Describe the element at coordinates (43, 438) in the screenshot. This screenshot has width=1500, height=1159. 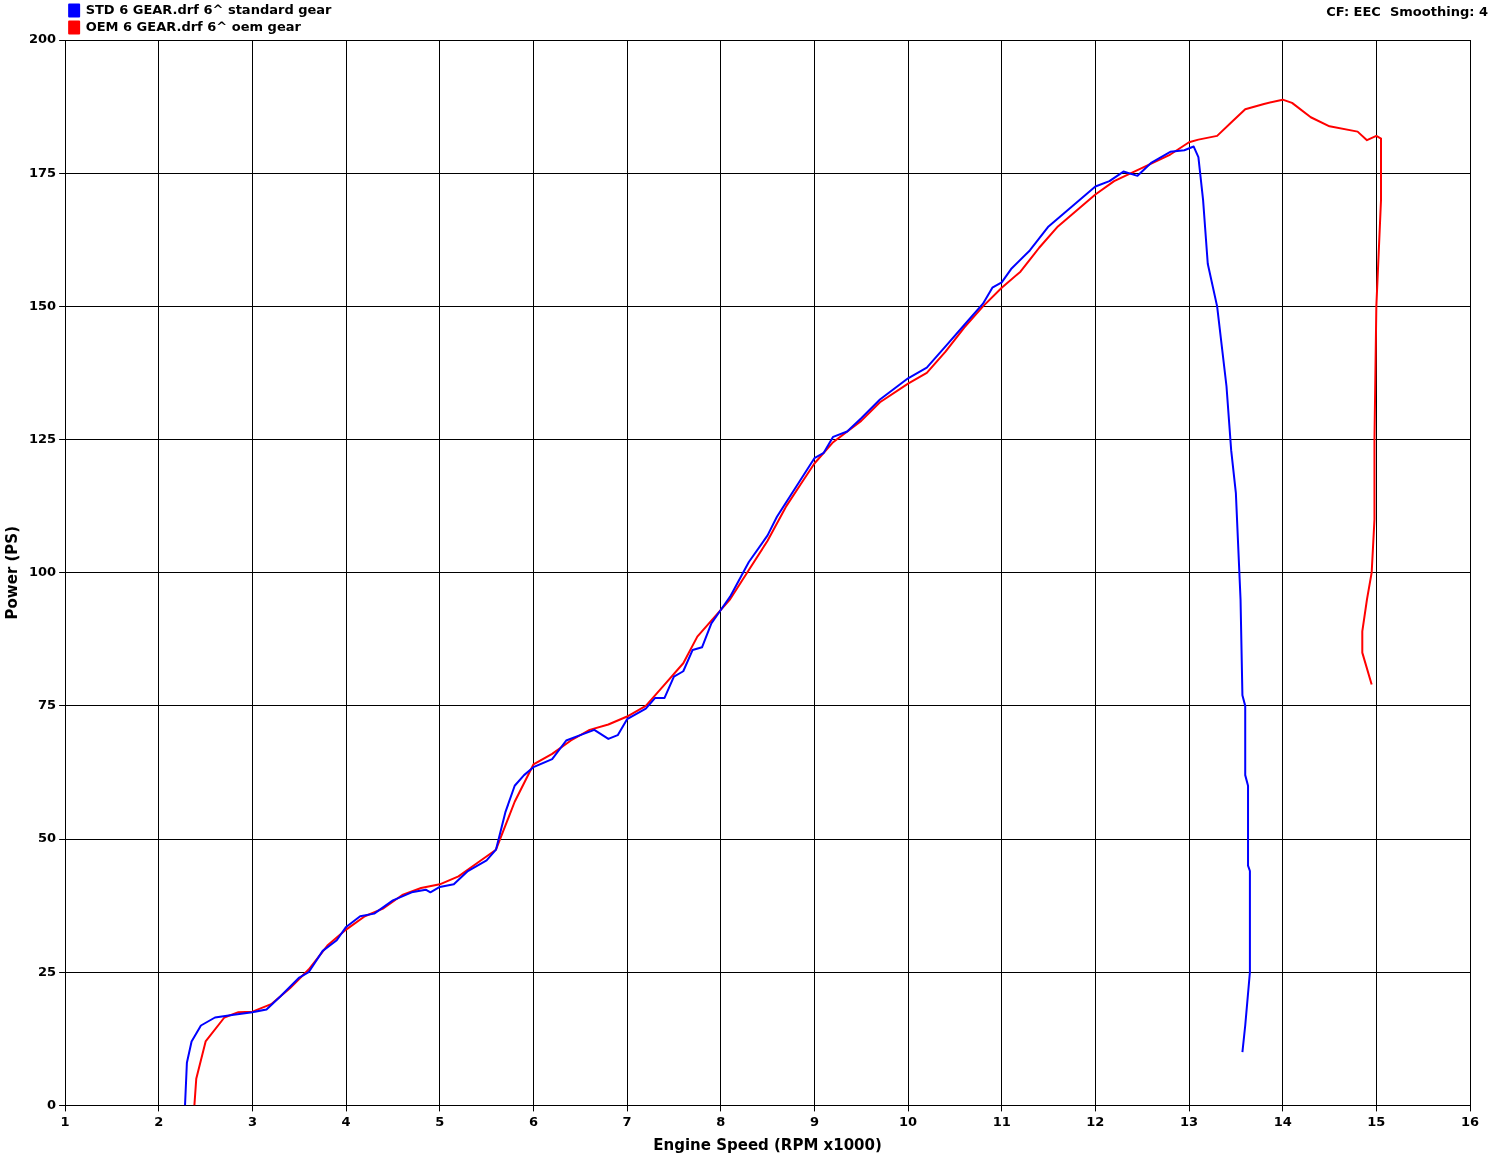
I see `y-tick-label: 125` at that location.